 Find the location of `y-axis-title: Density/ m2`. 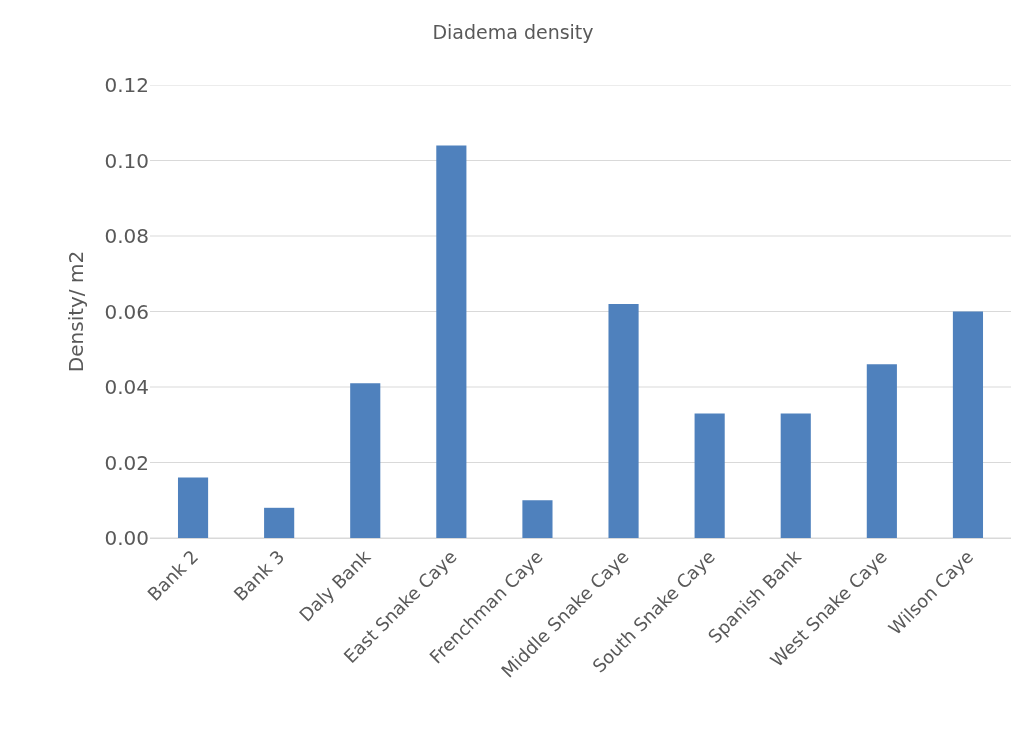

y-axis-title: Density/ m2 is located at coordinates (75, 311).